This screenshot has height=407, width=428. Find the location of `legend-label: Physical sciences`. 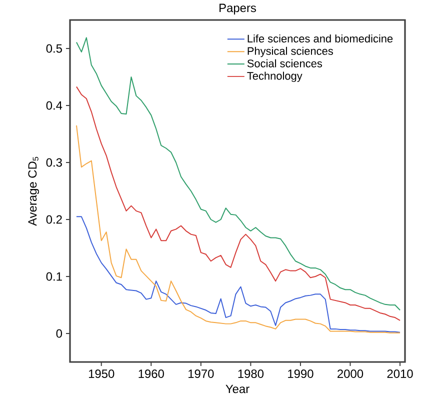

legend-label: Physical sciences is located at coordinates (290, 52).